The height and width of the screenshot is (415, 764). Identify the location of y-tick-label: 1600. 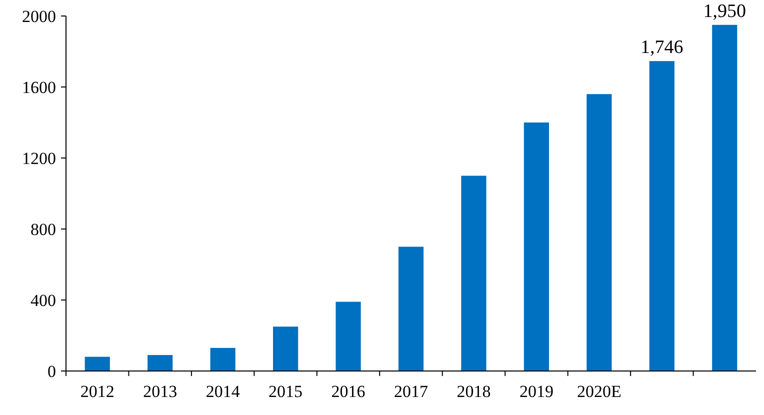
(39, 87).